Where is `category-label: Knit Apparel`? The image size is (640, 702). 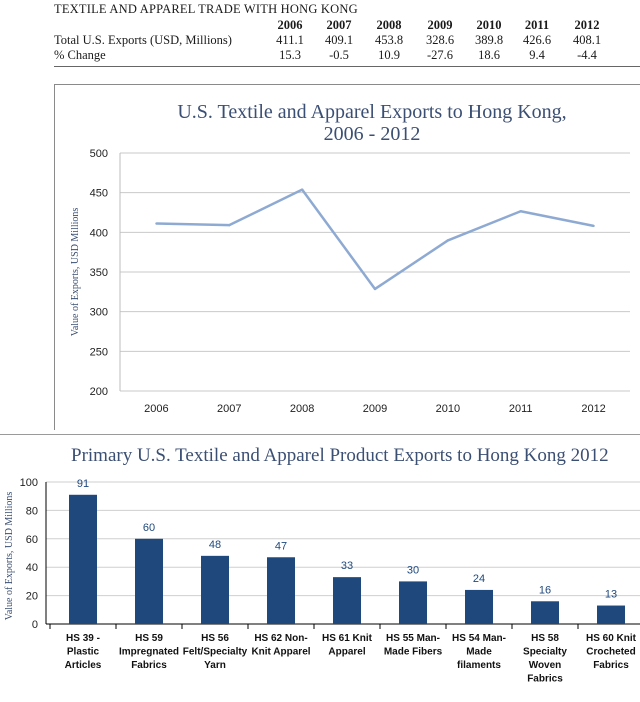 category-label: Knit Apparel is located at coordinates (280, 652).